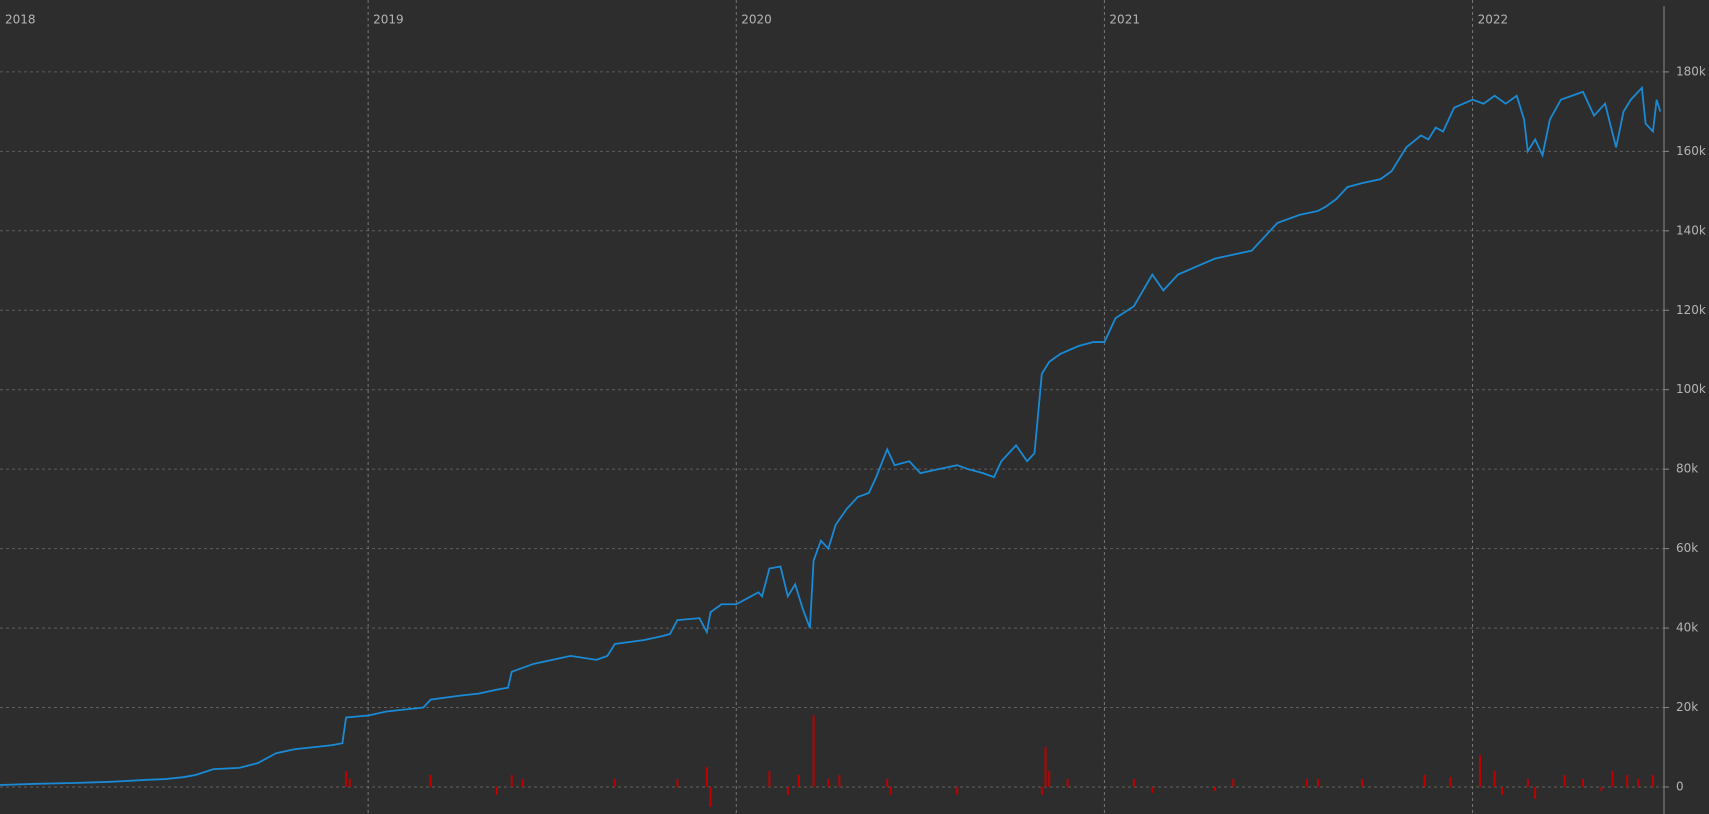 This screenshot has height=814, width=1709. Describe the element at coordinates (756, 20) in the screenshot. I see `x-tick-label: 2020` at that location.